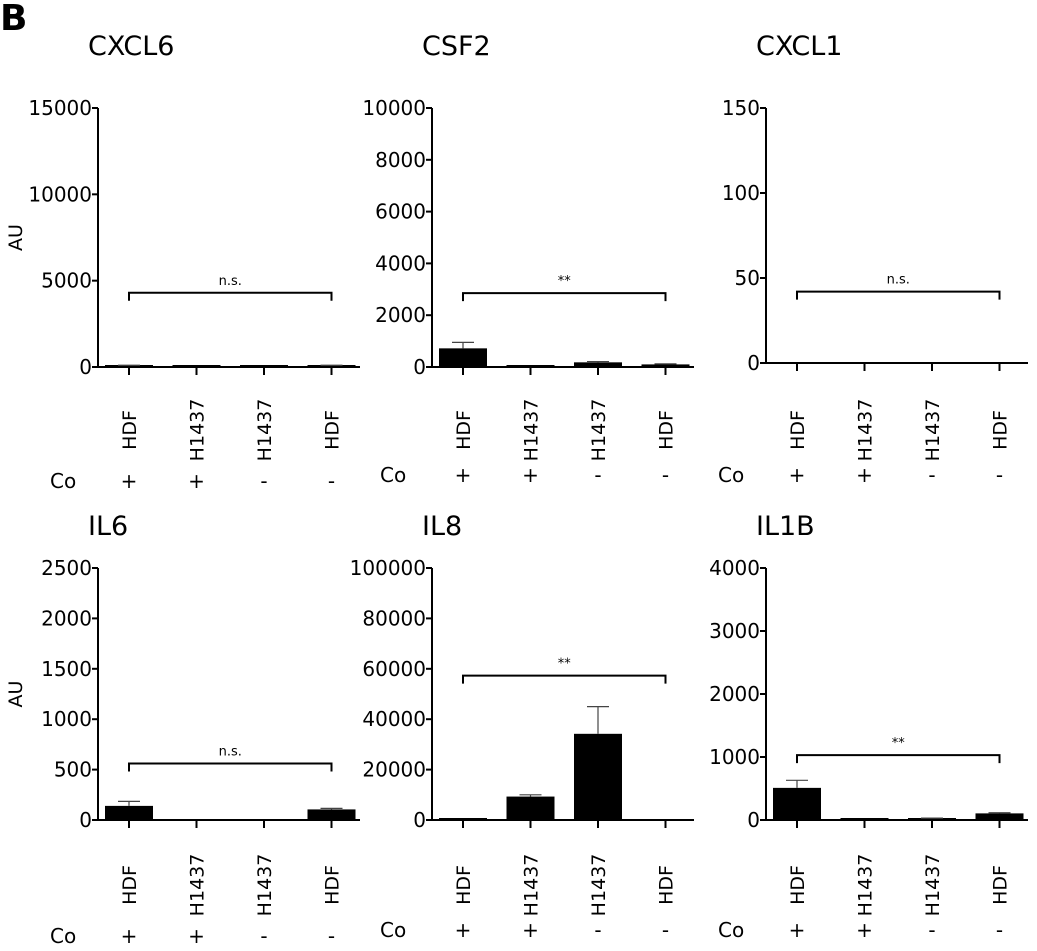 The image size is (1037, 951). What do you see at coordinates (442, 526) in the screenshot?
I see `chart-title: IL8` at bounding box center [442, 526].